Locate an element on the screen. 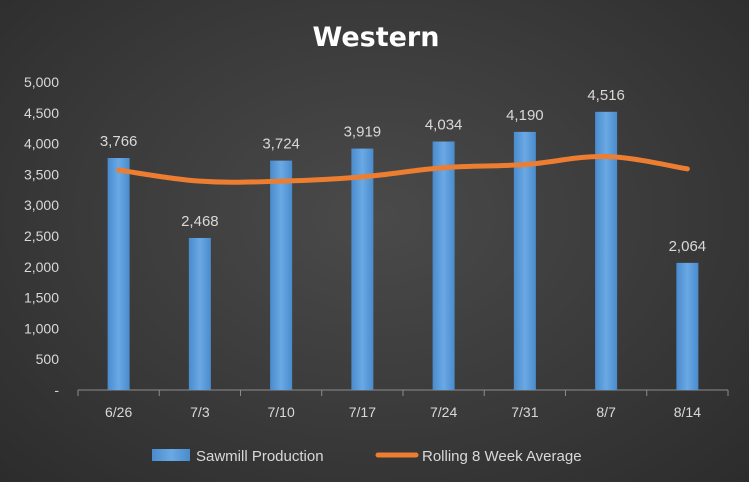 The width and height of the screenshot is (749, 482). y-tick-label: 500 is located at coordinates (48, 359).